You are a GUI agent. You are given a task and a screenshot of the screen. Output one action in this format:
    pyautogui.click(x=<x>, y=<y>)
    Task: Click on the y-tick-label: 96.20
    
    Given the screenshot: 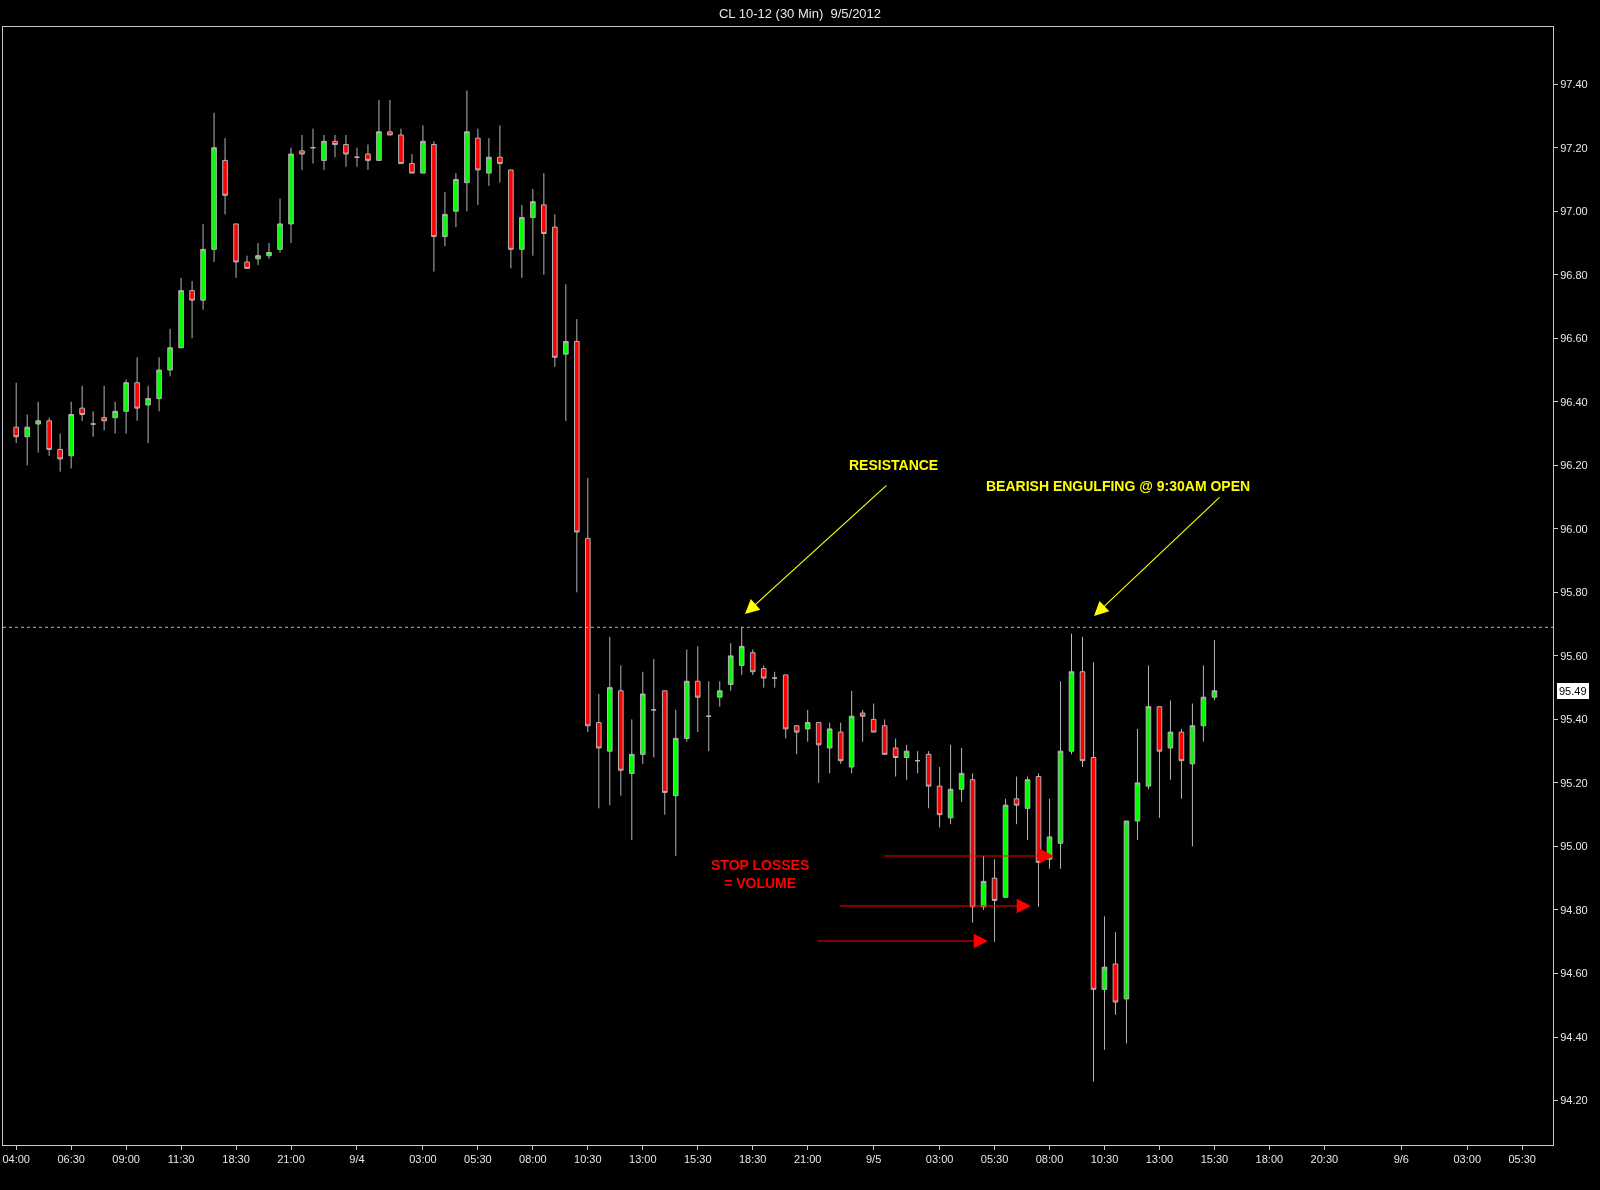 What is the action you would take?
    pyautogui.click(x=1574, y=465)
    